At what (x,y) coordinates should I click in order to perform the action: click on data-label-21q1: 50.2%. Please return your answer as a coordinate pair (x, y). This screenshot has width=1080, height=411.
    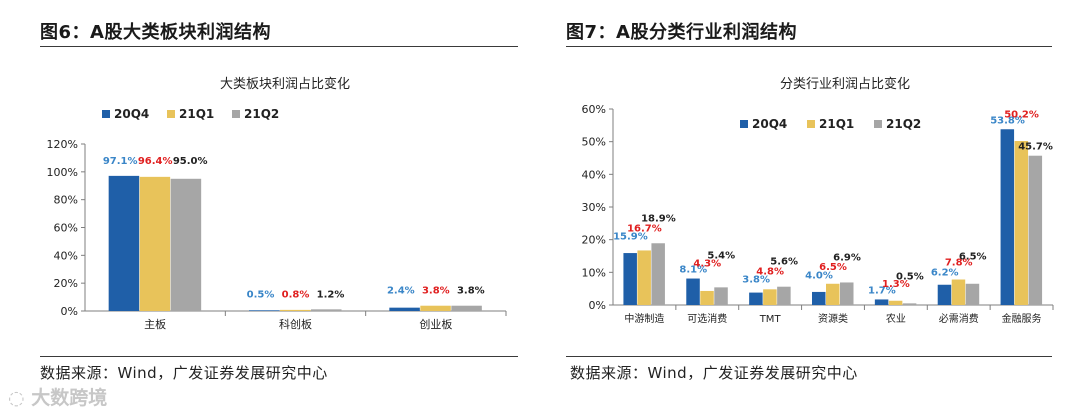
    Looking at the image, I should click on (1021, 114).